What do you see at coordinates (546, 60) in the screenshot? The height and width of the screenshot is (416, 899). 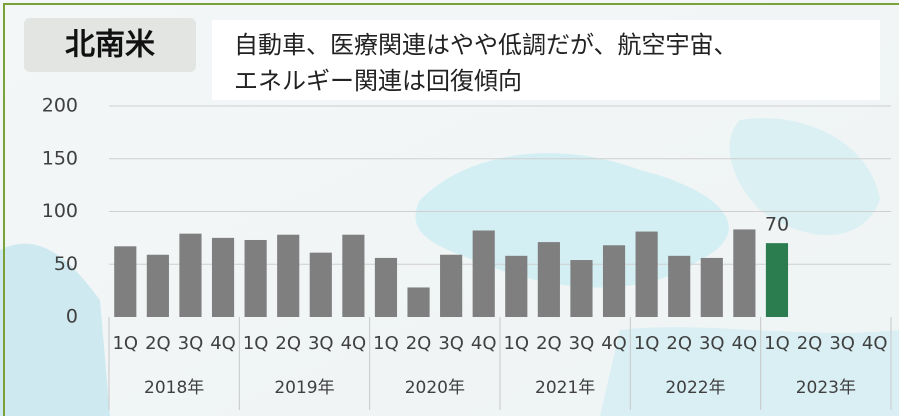 I see `caption-box` at bounding box center [546, 60].